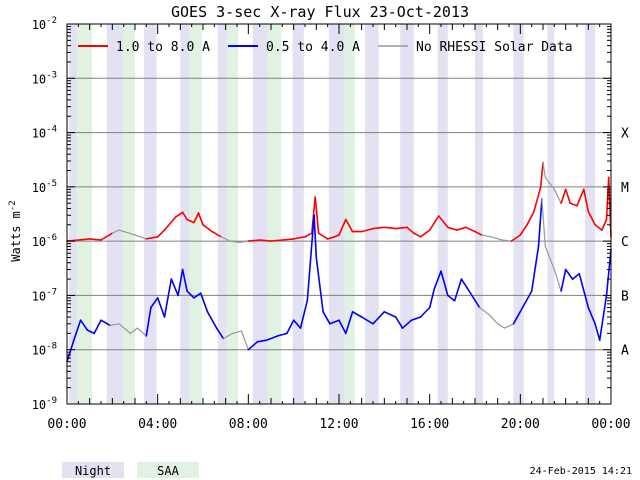  Describe the element at coordinates (130, 470) in the screenshot. I see `band-legend: Night SAA` at that location.